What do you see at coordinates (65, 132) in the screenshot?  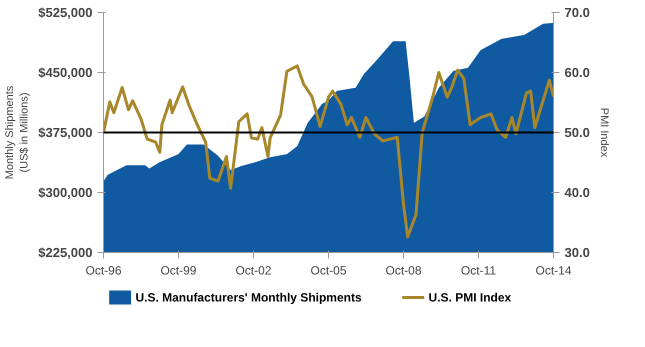 I see `y-tick-label: $375,000` at bounding box center [65, 132].